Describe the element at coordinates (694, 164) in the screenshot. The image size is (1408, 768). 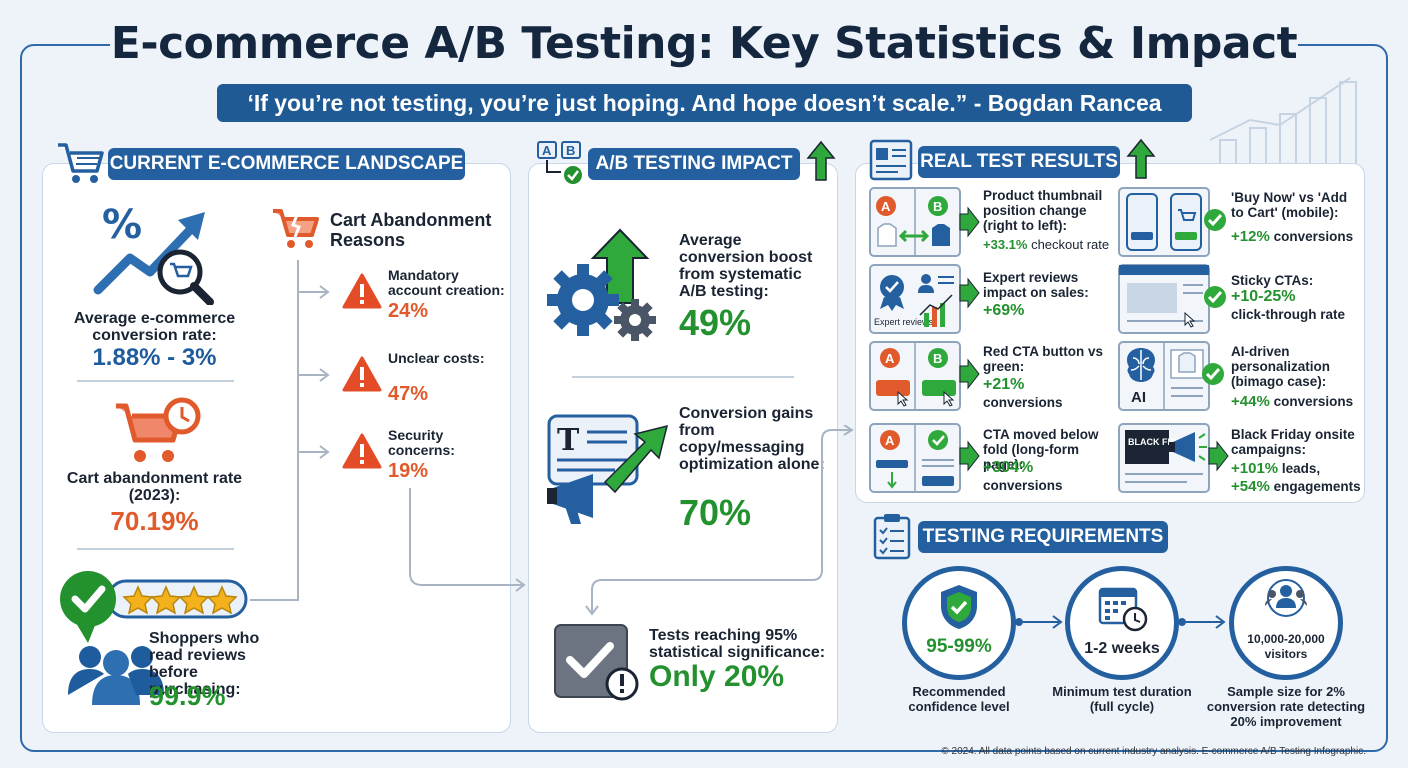
I see `impact-heading: A/B TESTING IMPACT` at that location.